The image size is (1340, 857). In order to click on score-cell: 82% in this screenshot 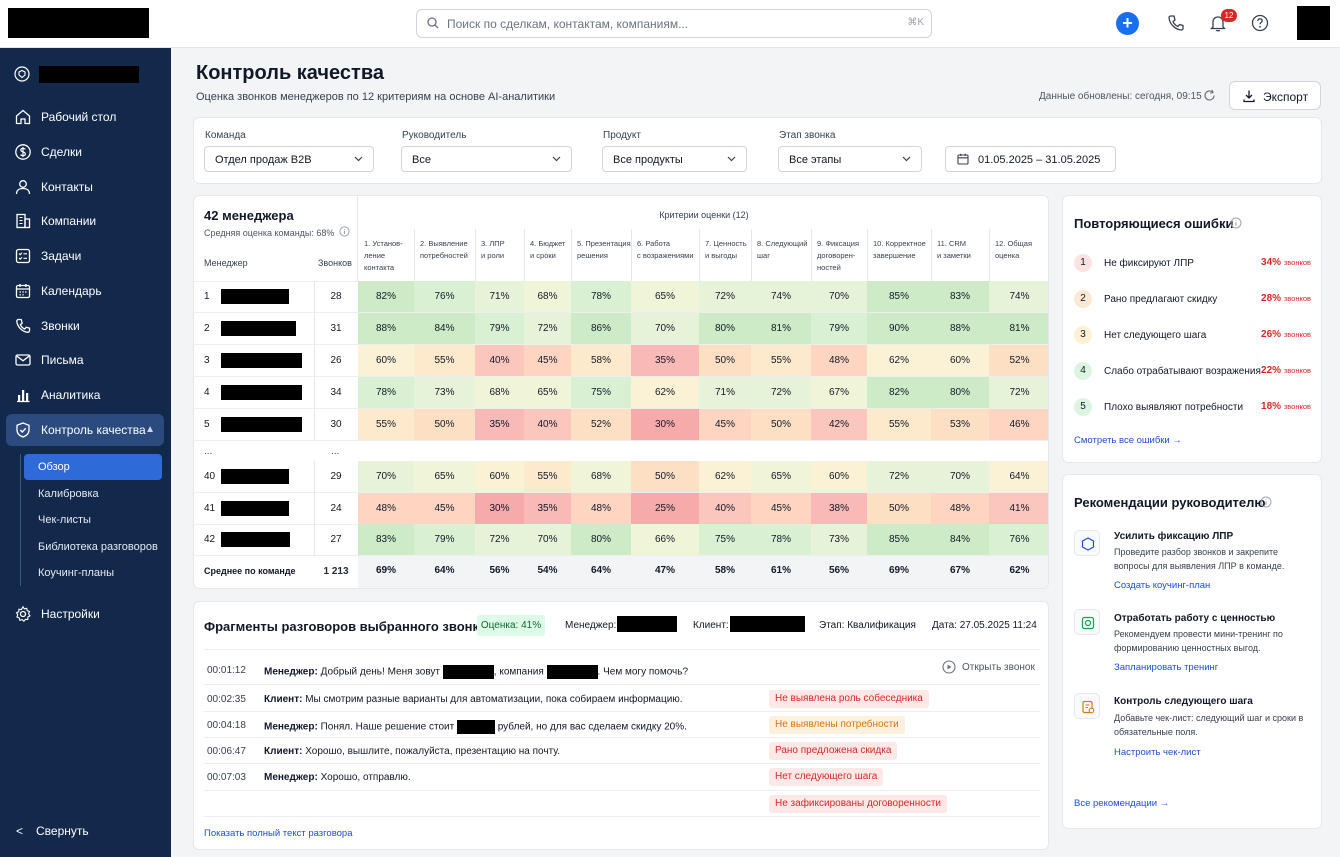, I will do `click(386, 296)`.